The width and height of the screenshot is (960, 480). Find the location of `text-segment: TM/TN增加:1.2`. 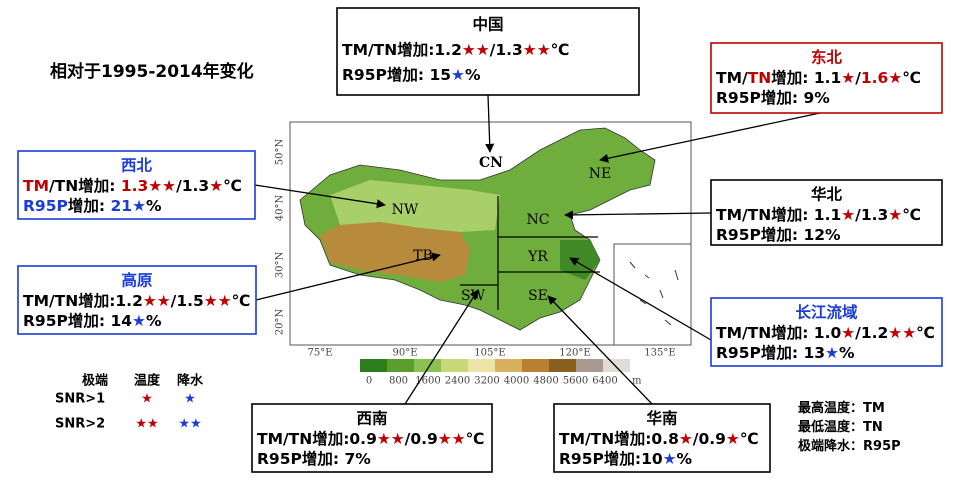

text-segment: TM/TN增加:1.2 is located at coordinates (402, 49).